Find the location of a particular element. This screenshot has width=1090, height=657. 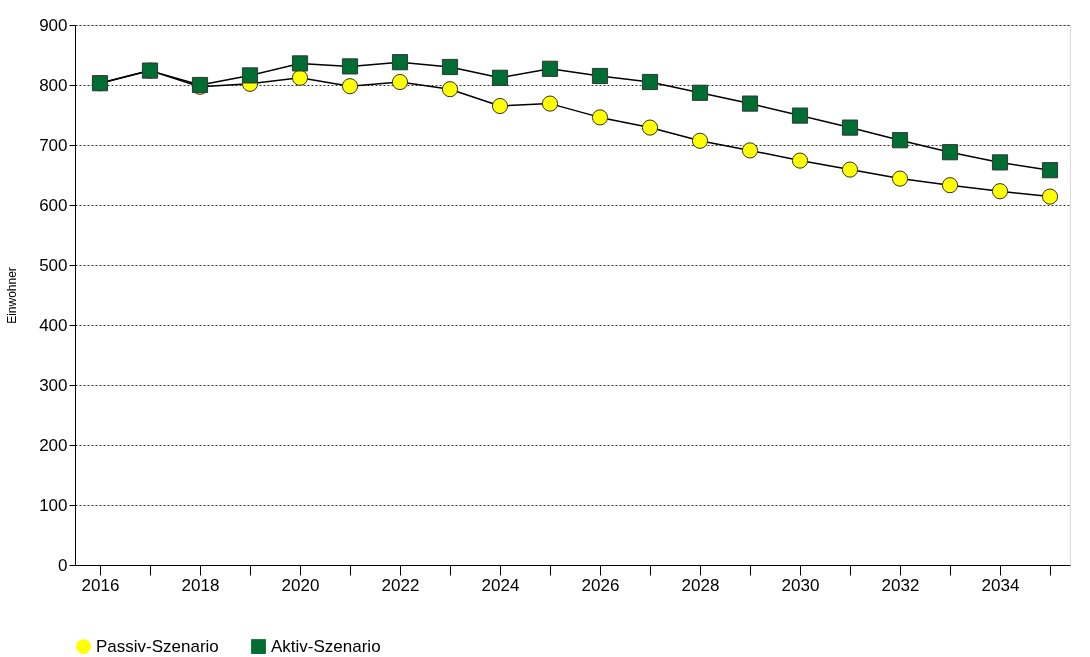

y-tick-label: 0 is located at coordinates (63, 565).